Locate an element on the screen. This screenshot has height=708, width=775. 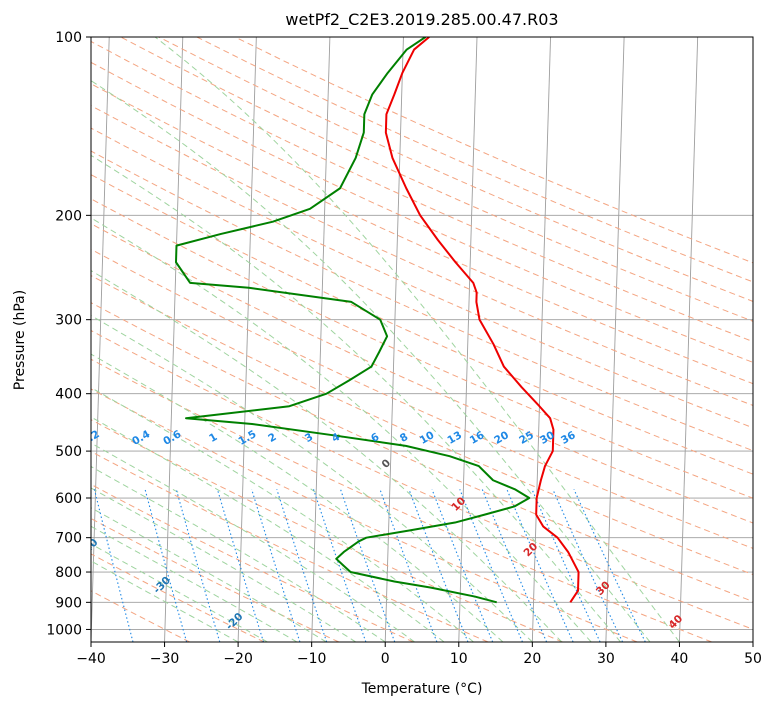
y-tick-label: 900 is located at coordinates (68, 603).